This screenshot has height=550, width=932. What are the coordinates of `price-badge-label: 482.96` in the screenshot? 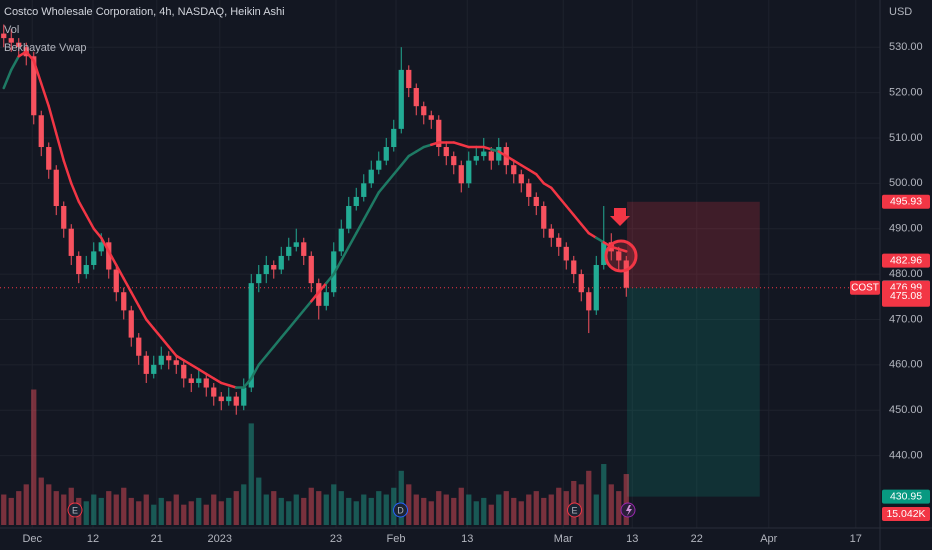 It's located at (906, 260).